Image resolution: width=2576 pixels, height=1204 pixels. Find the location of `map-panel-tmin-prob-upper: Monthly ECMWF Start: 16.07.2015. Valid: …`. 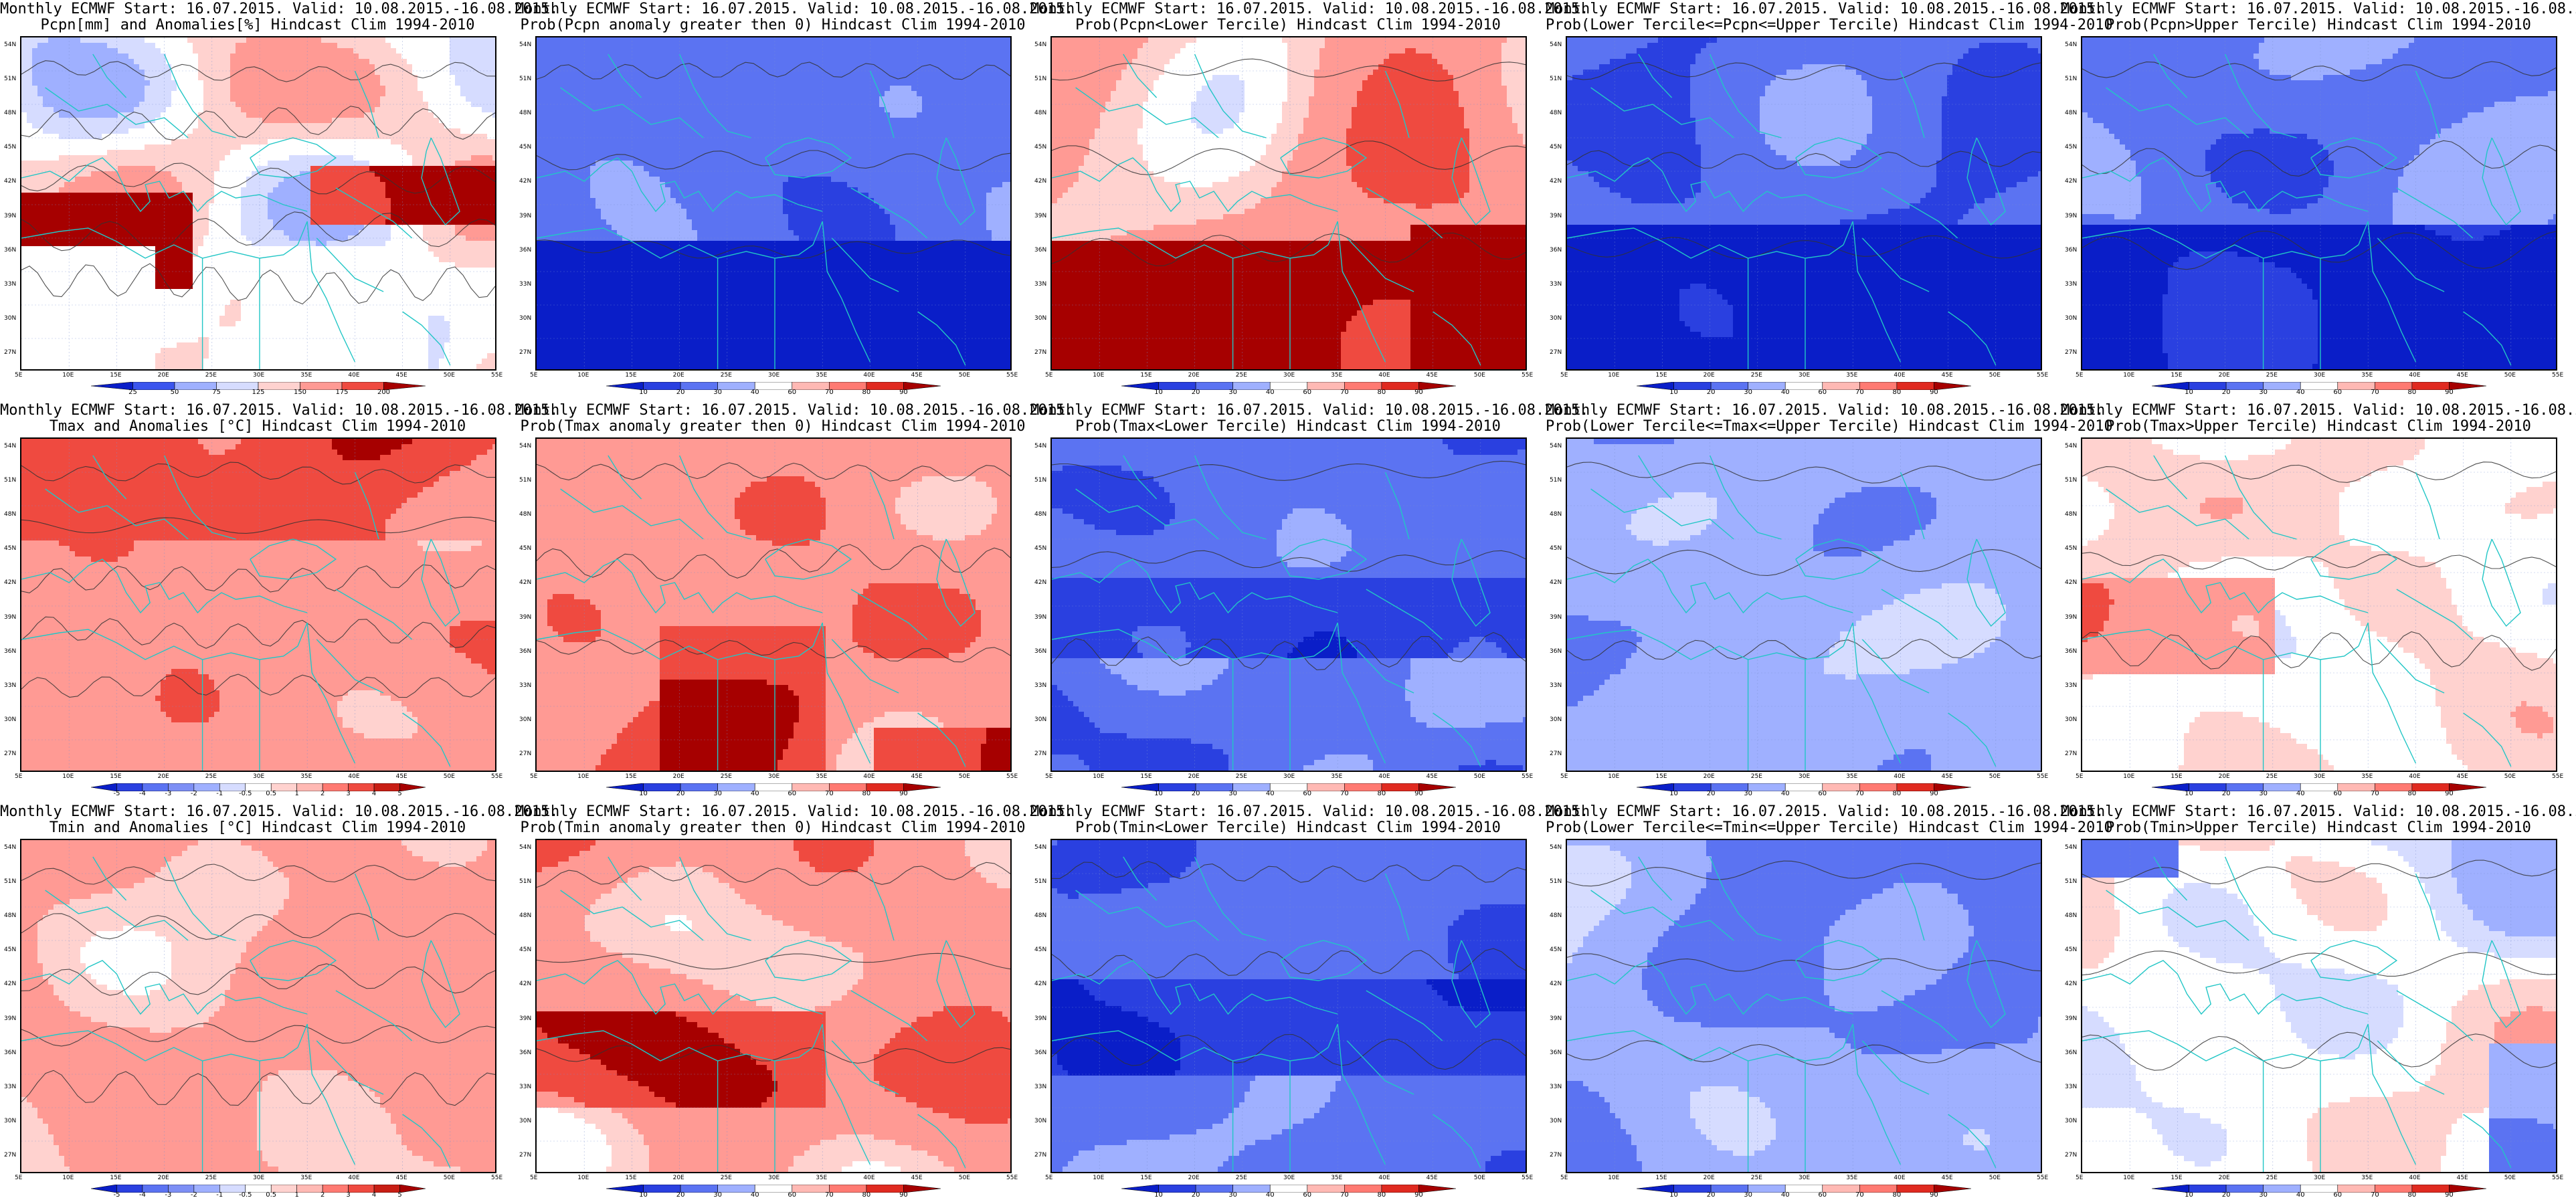

map-panel-tmin-prob-upper: Monthly ECMWF Start: 16.07.2015. Valid: … is located at coordinates (2318, 1003).